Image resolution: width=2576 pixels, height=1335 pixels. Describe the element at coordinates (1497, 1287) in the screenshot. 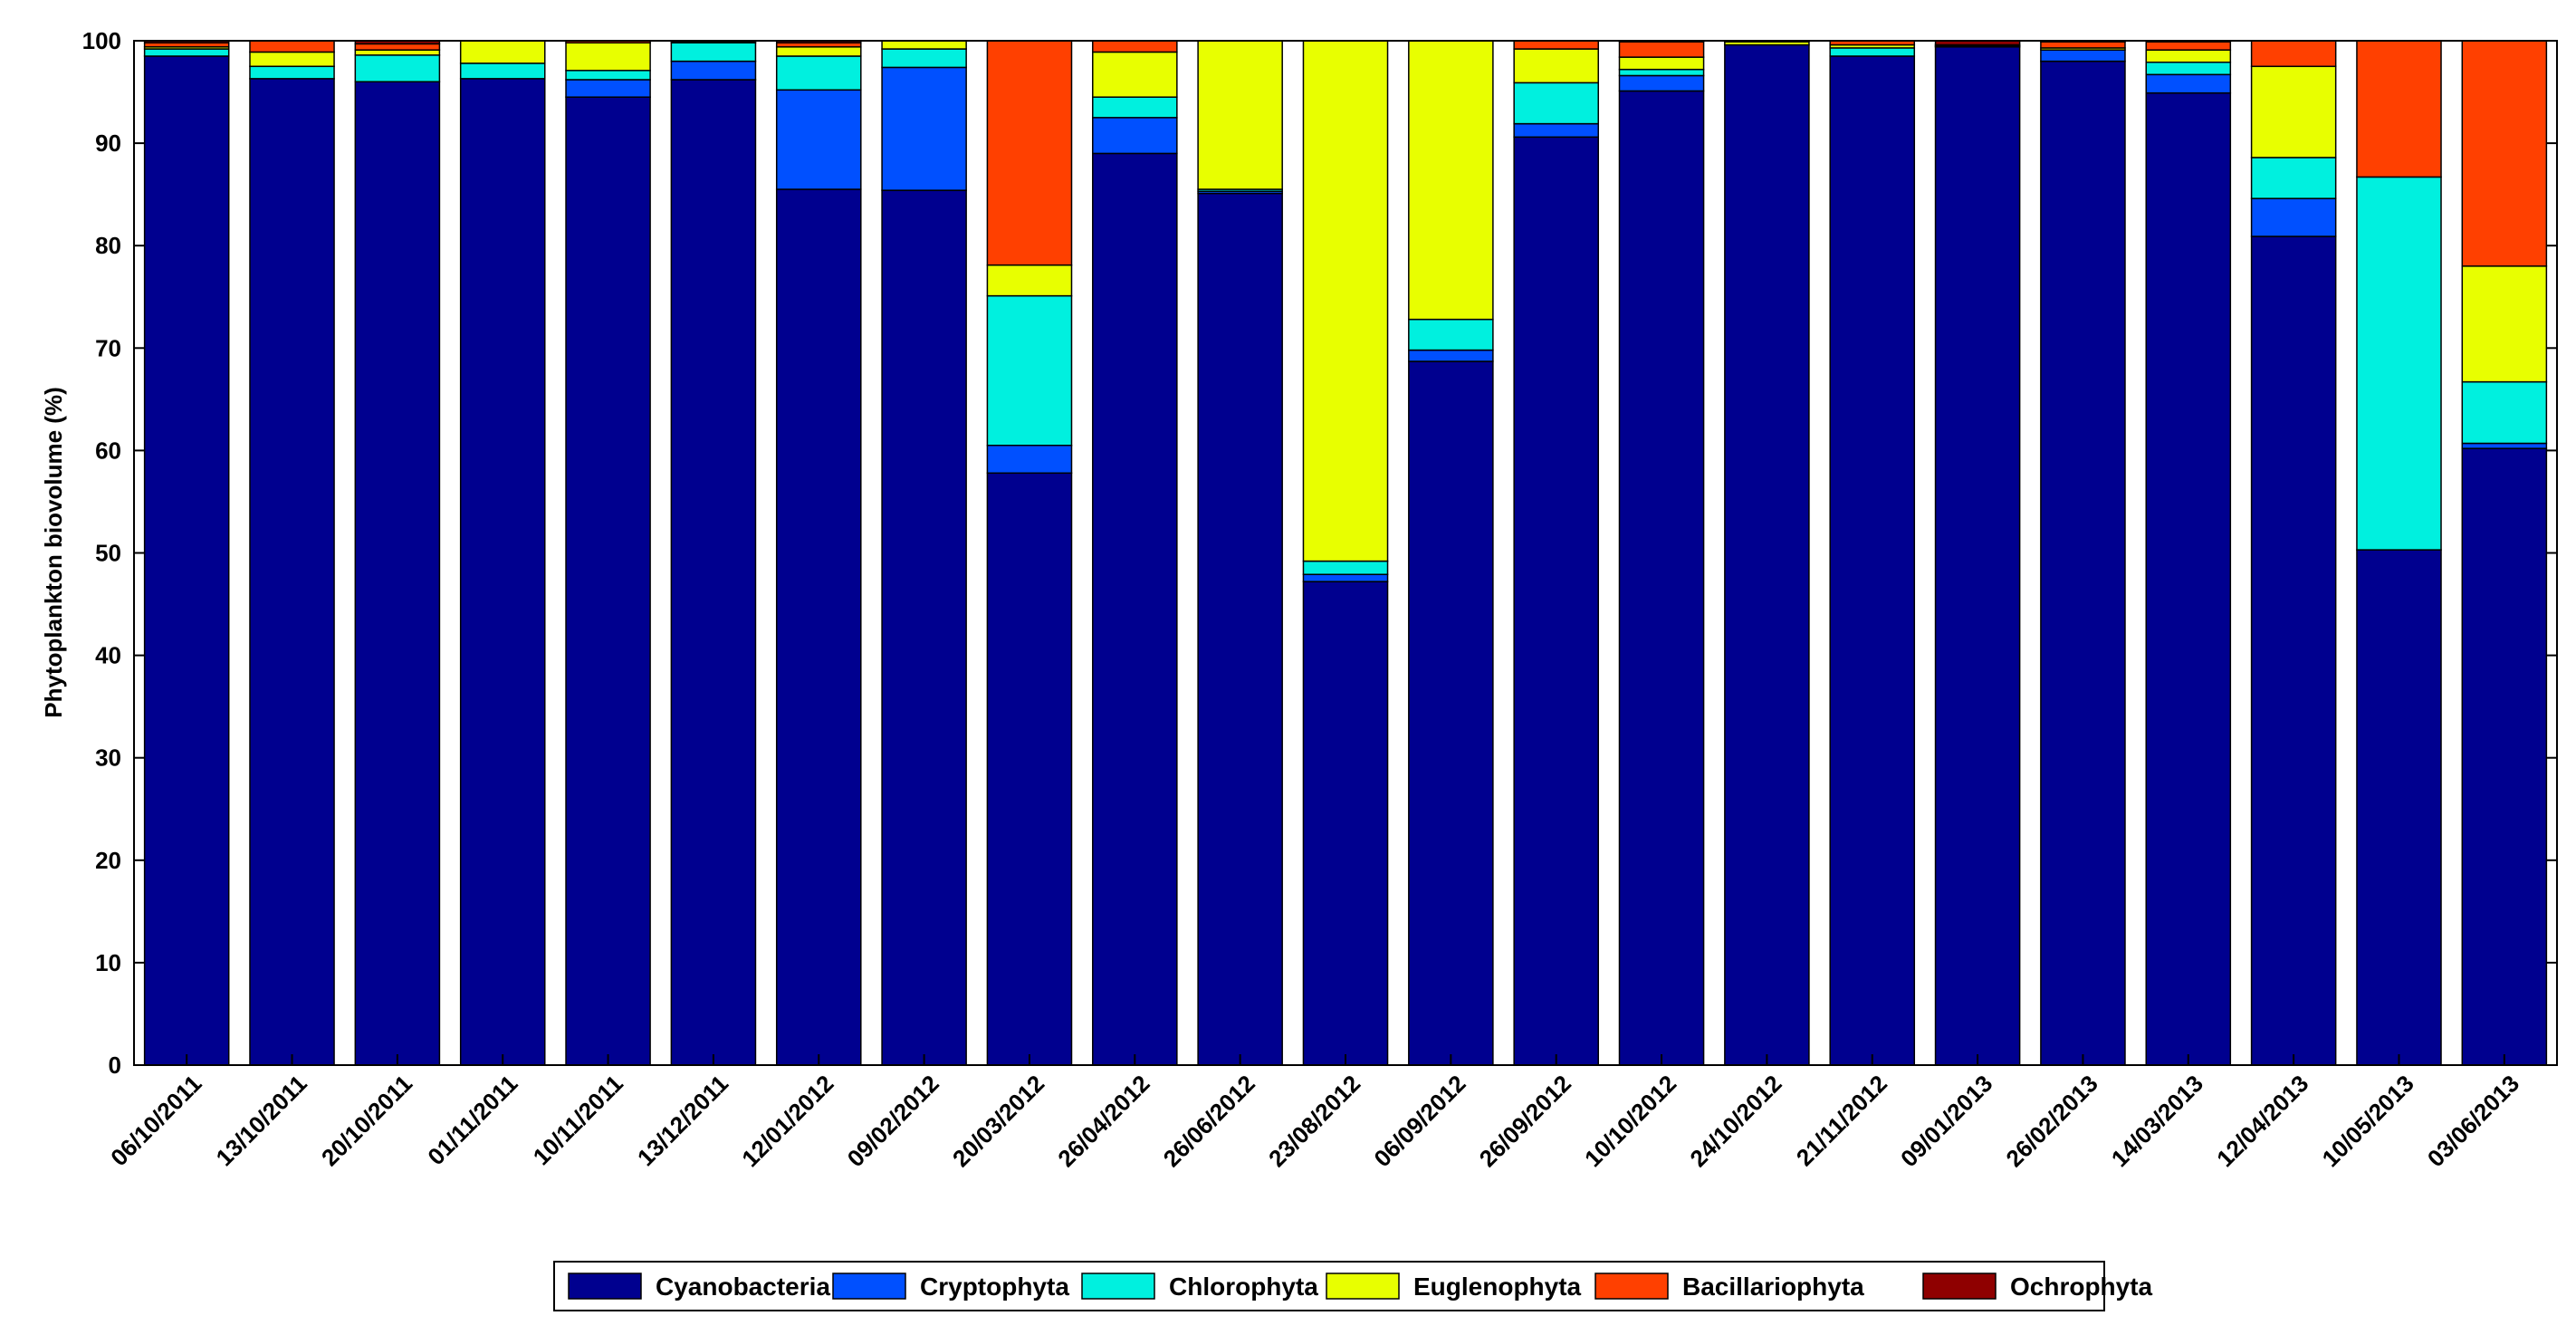

I see `legend-label-euglenophyta: Euglenophyta` at that location.